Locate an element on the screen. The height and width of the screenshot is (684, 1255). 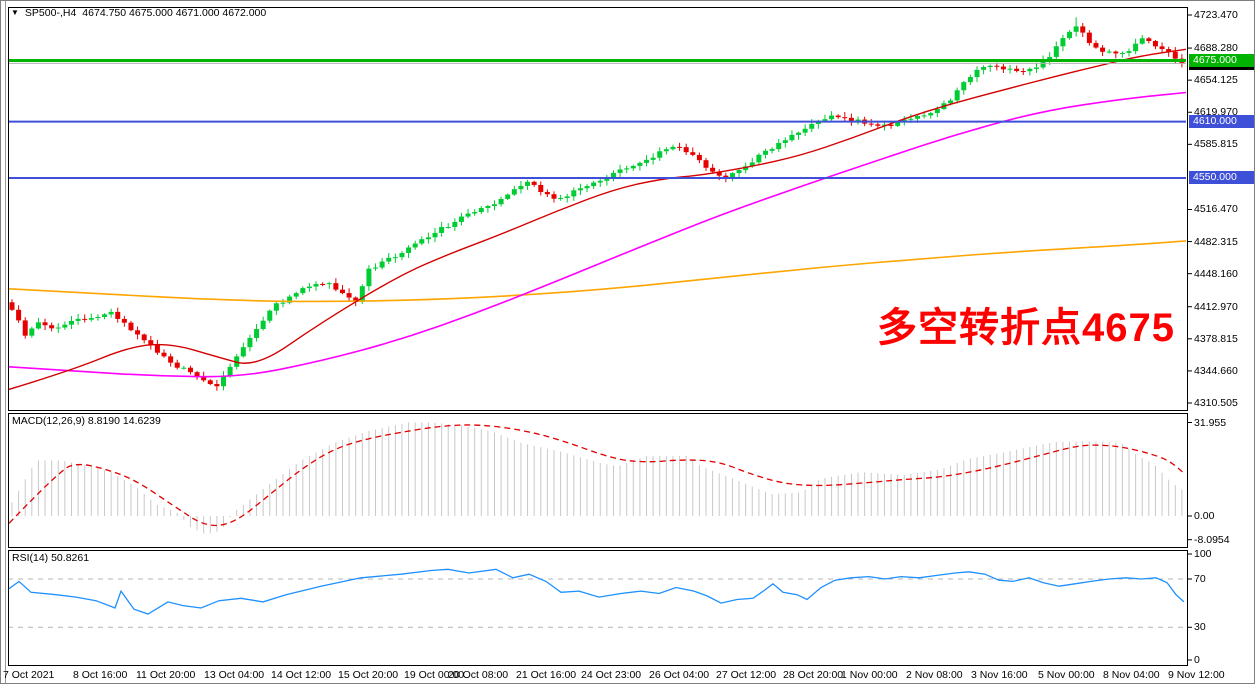
time-axis-label: 3 Nov 16:00 is located at coordinates (999, 675).